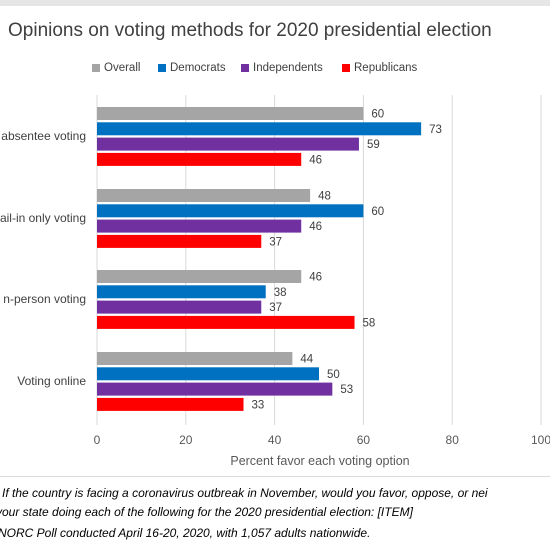 The width and height of the screenshot is (550, 550). What do you see at coordinates (369, 323) in the screenshot?
I see `data-label: 58` at bounding box center [369, 323].